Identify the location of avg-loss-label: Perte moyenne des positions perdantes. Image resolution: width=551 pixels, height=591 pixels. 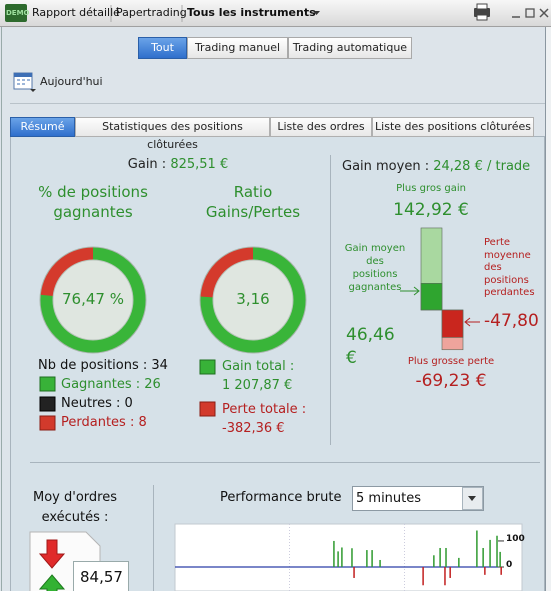
(509, 267).